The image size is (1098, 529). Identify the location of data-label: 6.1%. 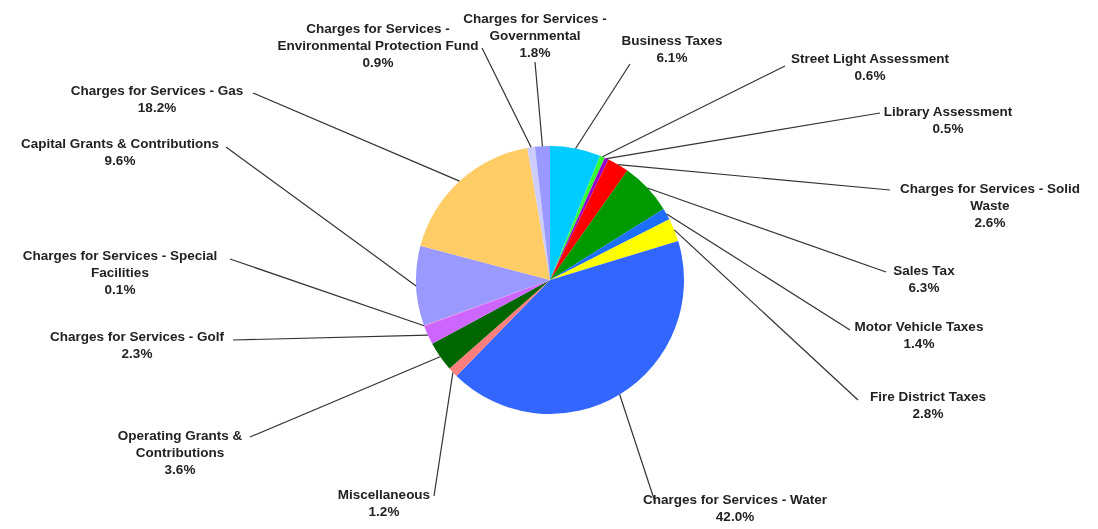
(672, 57).